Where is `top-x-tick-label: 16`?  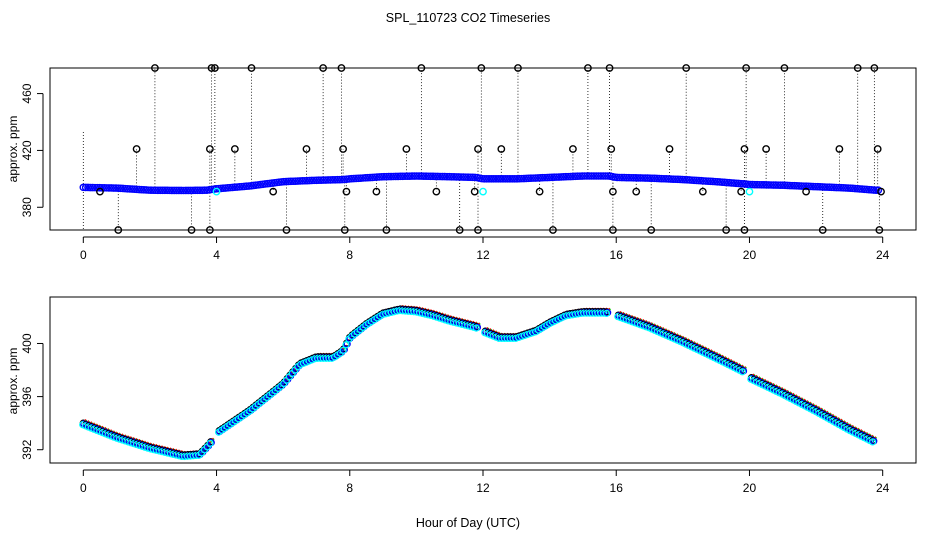
top-x-tick-label: 16 is located at coordinates (617, 255).